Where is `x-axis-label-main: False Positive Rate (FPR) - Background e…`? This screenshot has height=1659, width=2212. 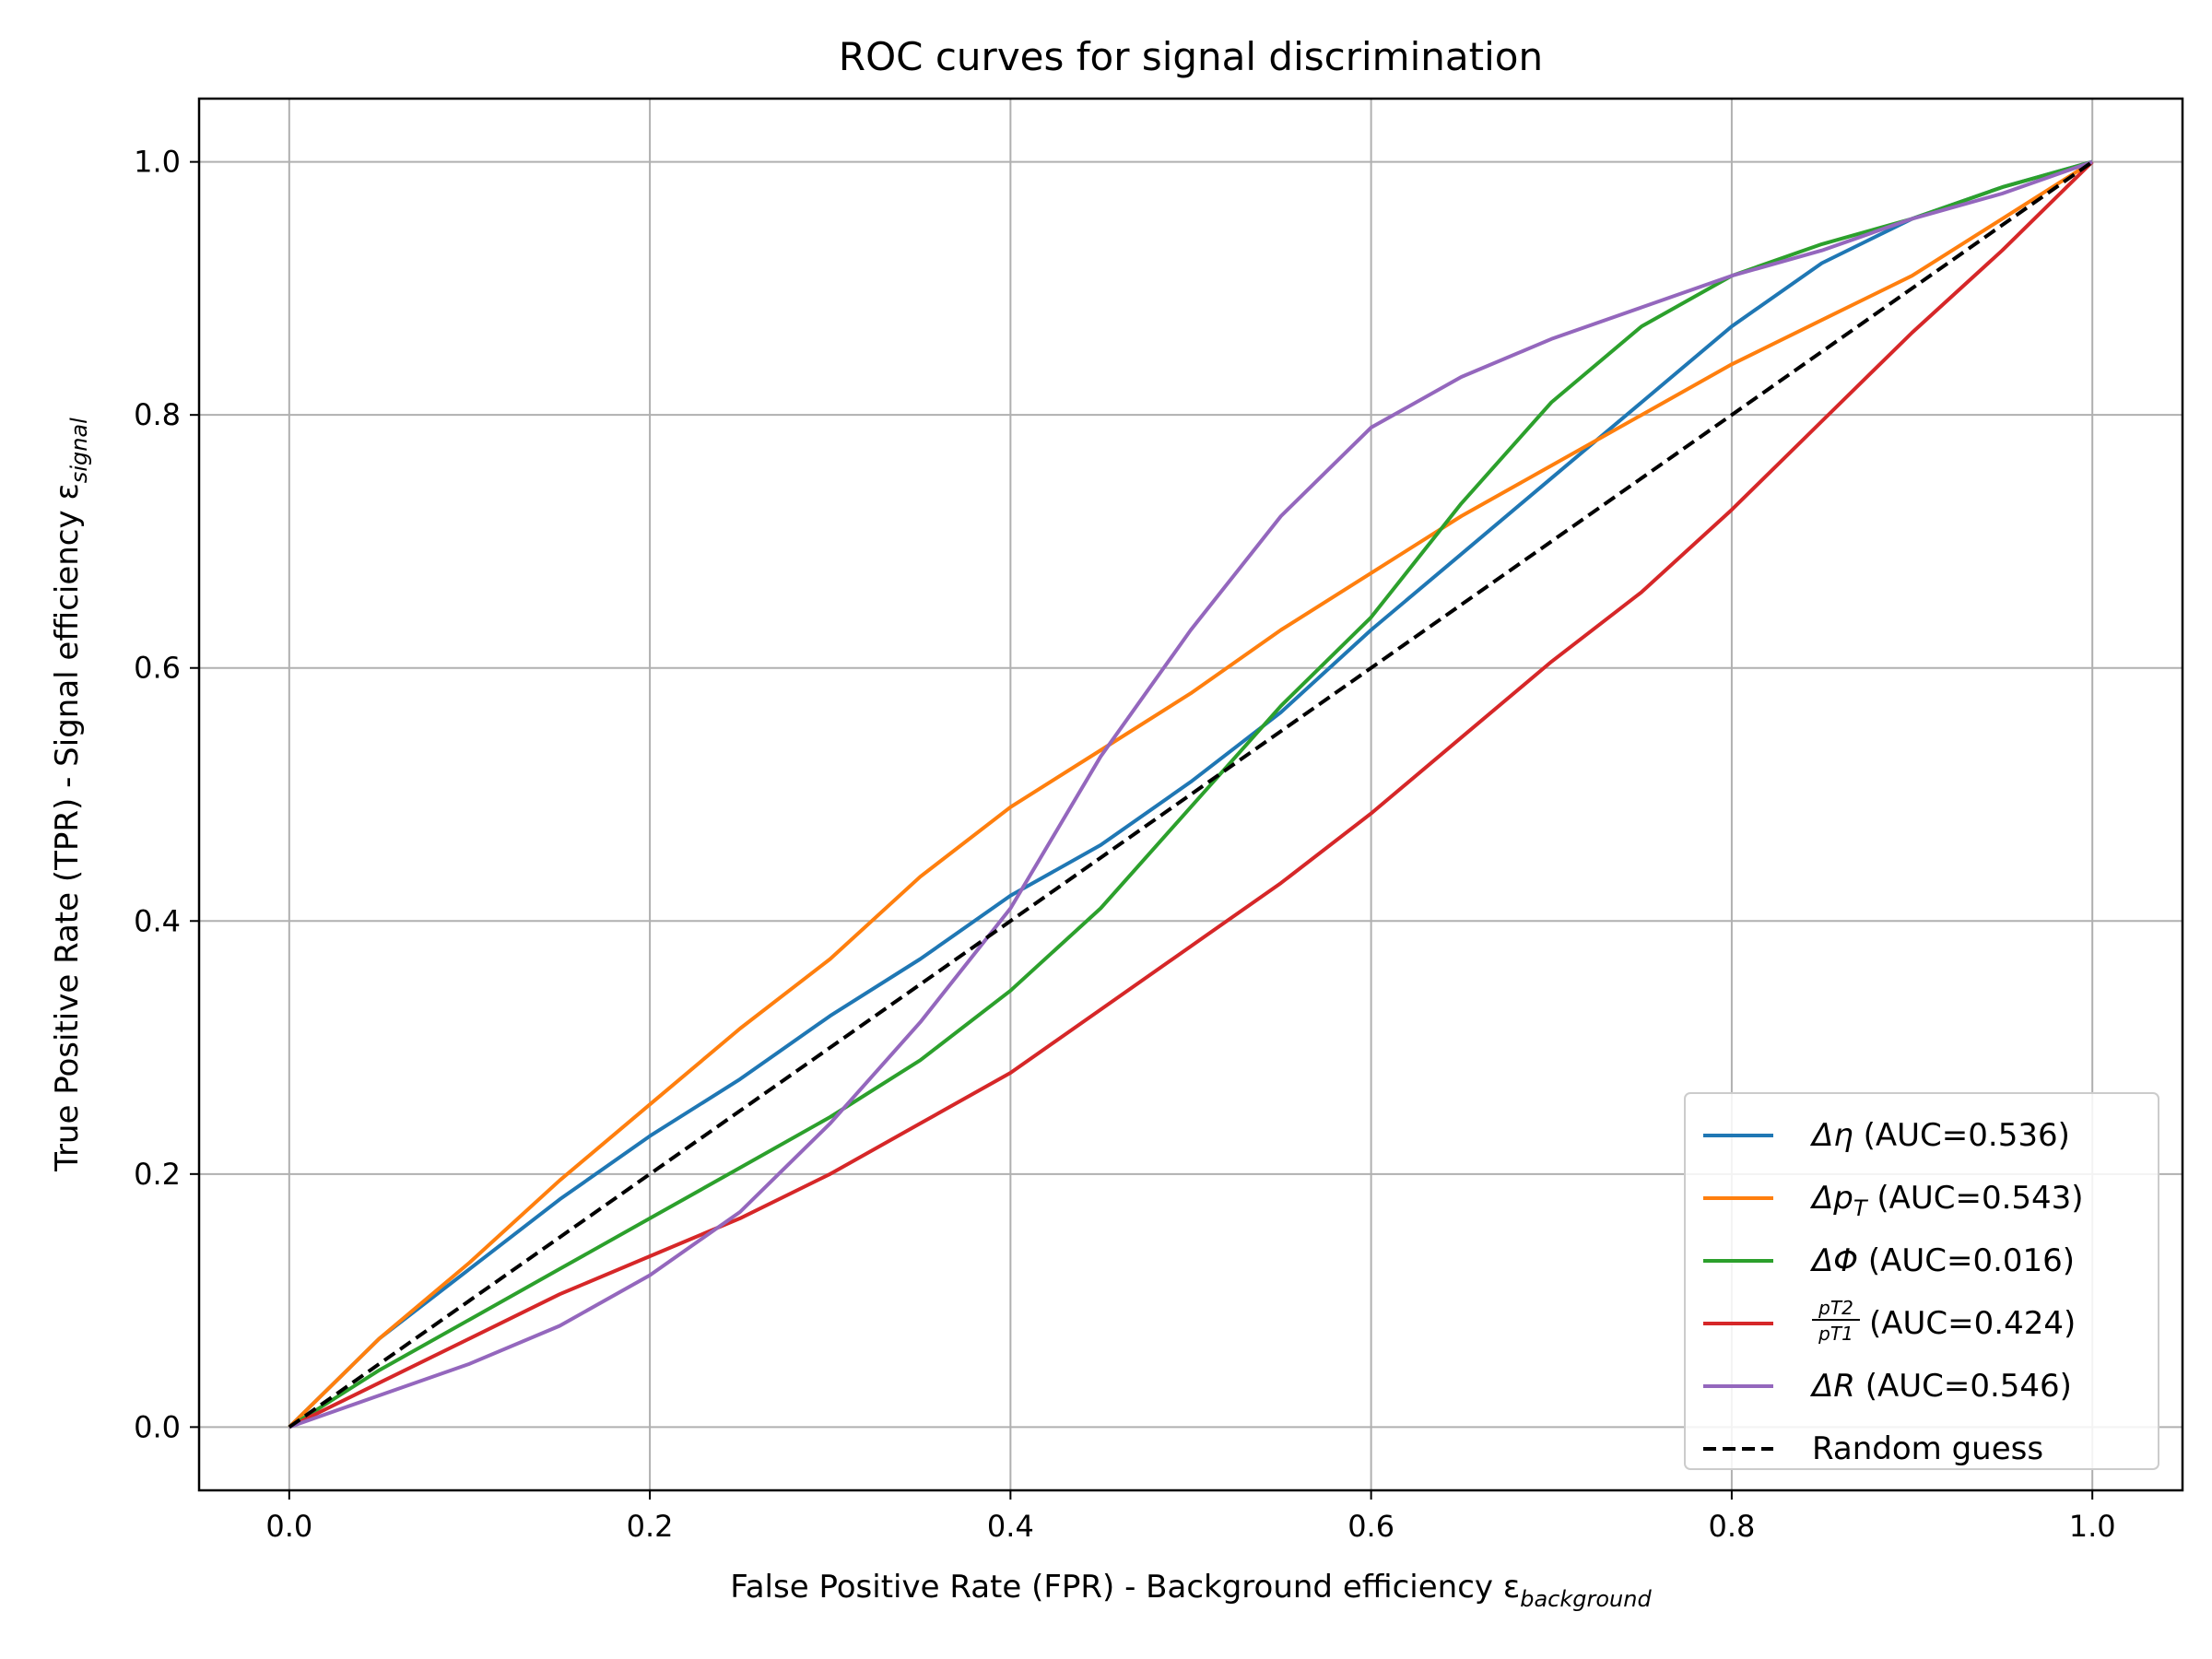
x-axis-label-main: False Positive Rate (FPR) - Background e… is located at coordinates (1125, 1587).